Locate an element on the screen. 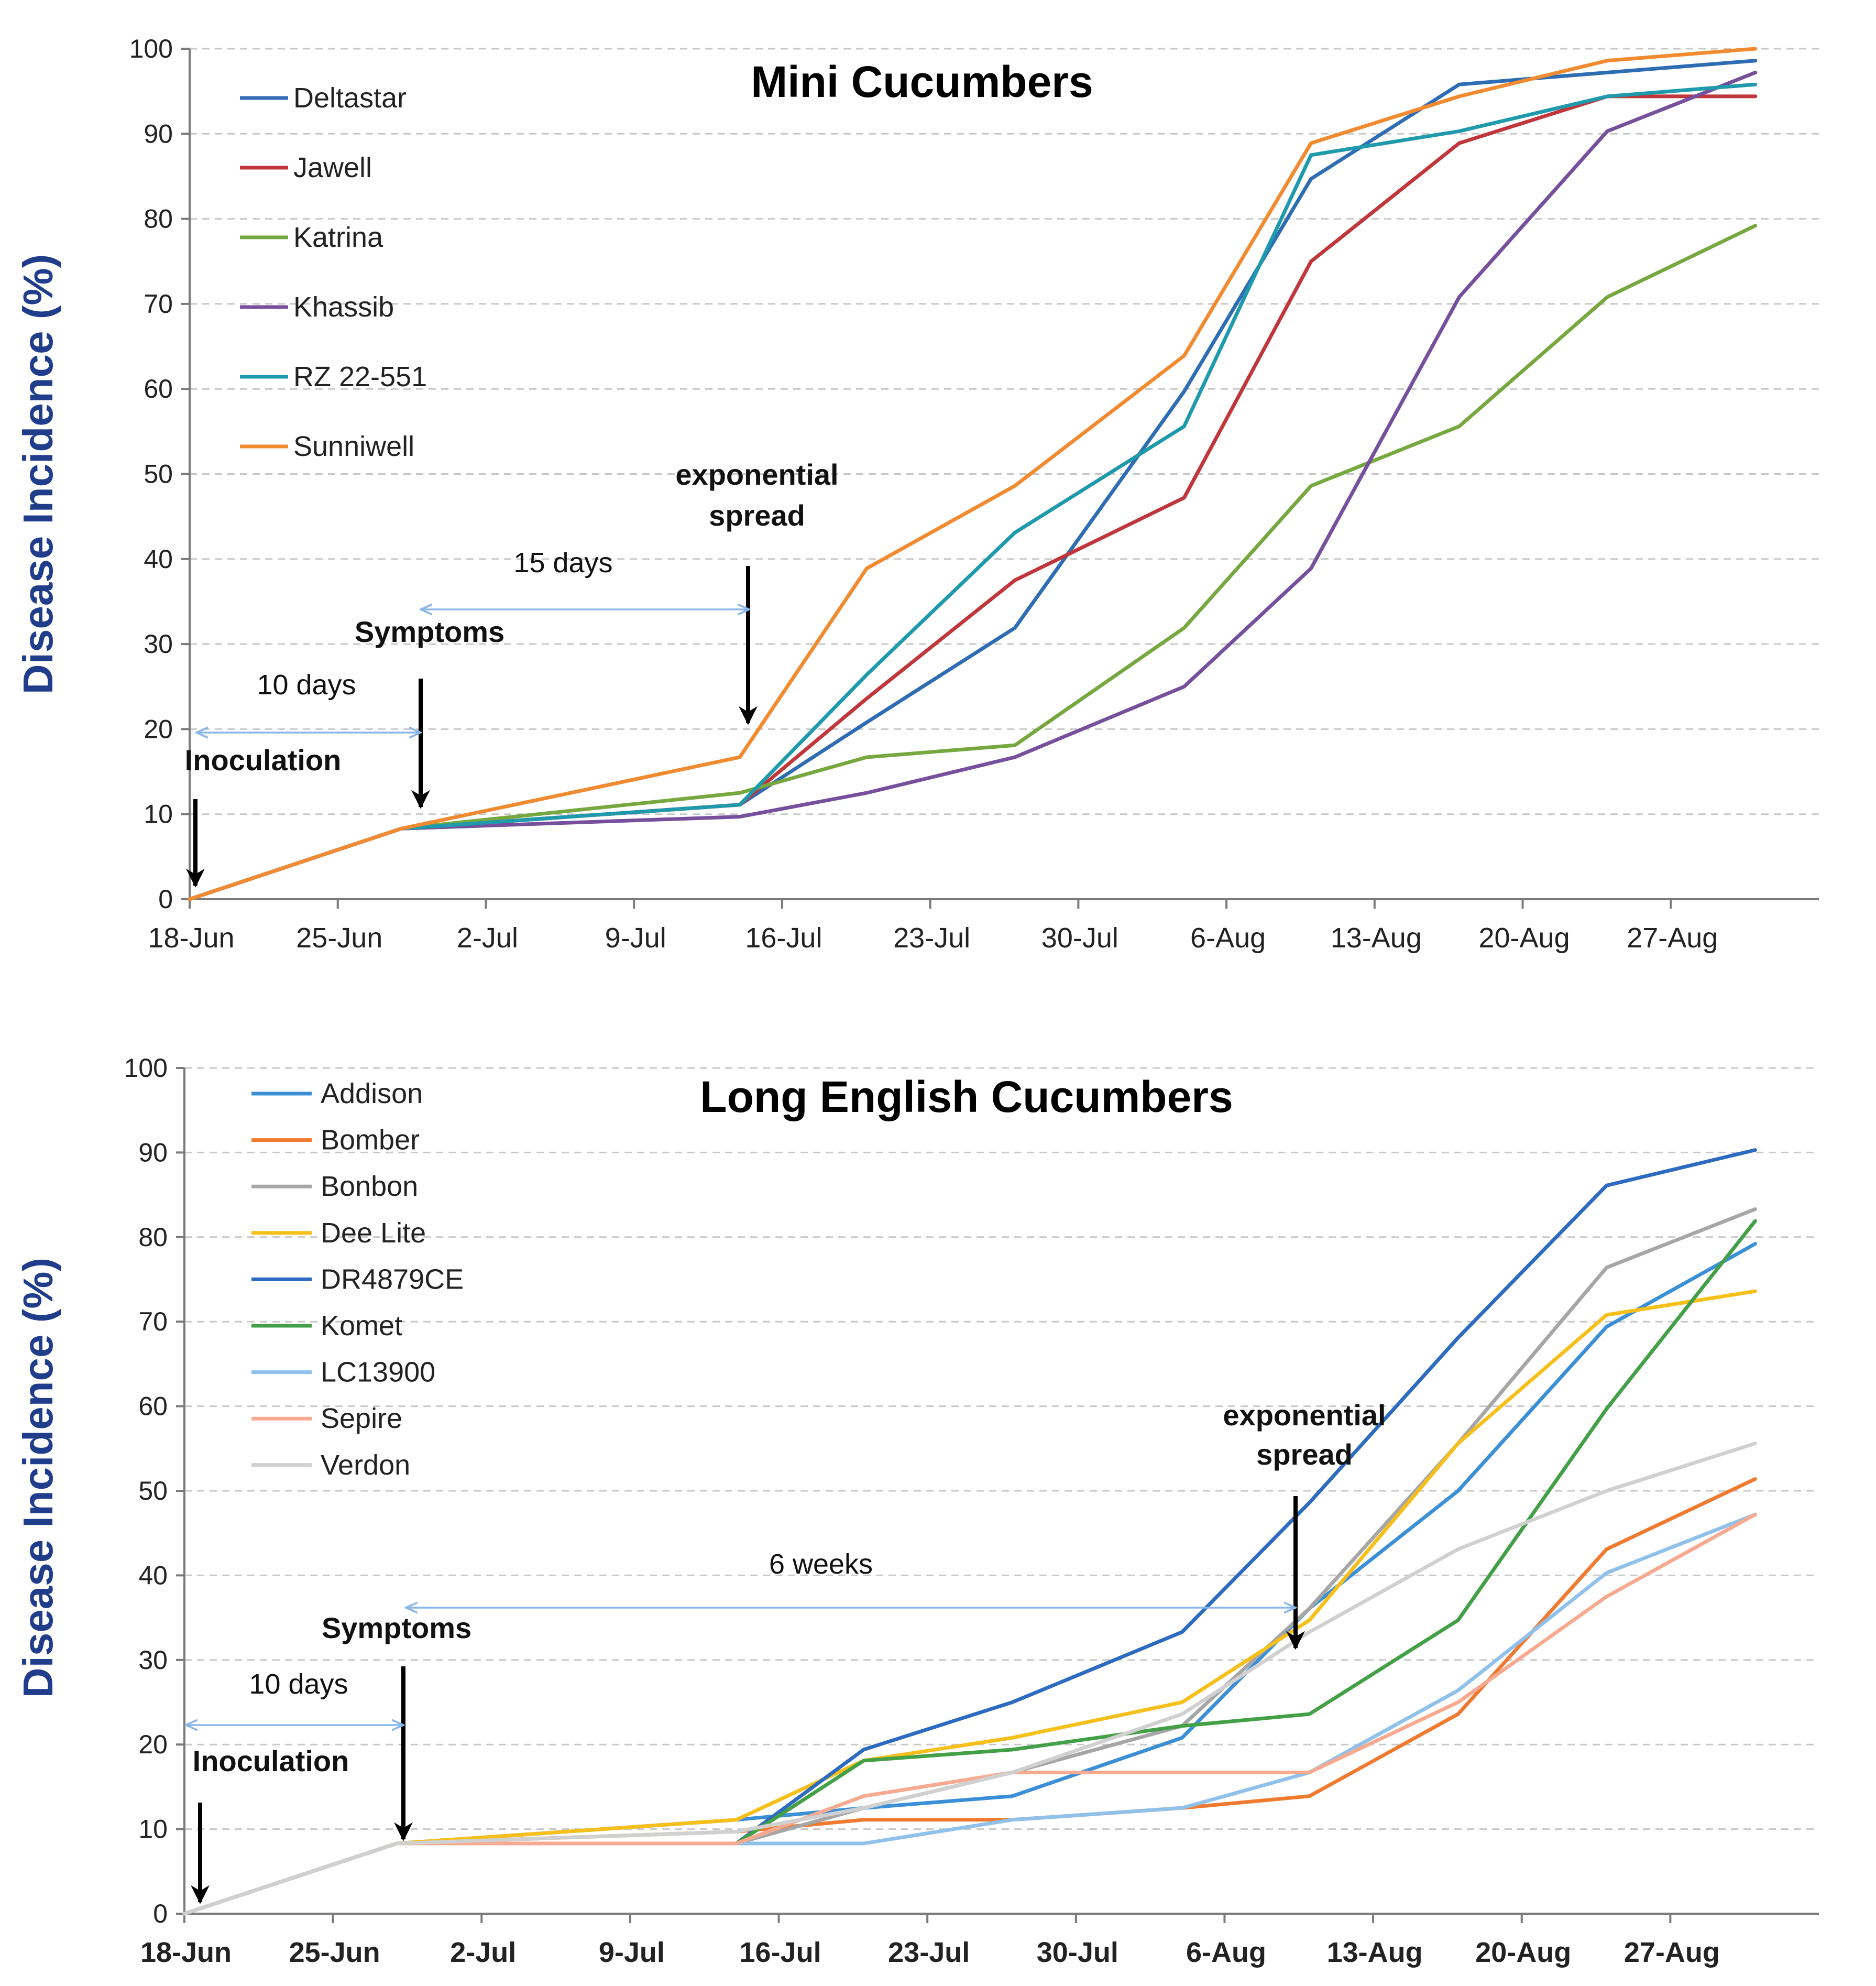 The width and height of the screenshot is (1876, 1986). legend-label-sunniwell: Sunniwell is located at coordinates (354, 447).